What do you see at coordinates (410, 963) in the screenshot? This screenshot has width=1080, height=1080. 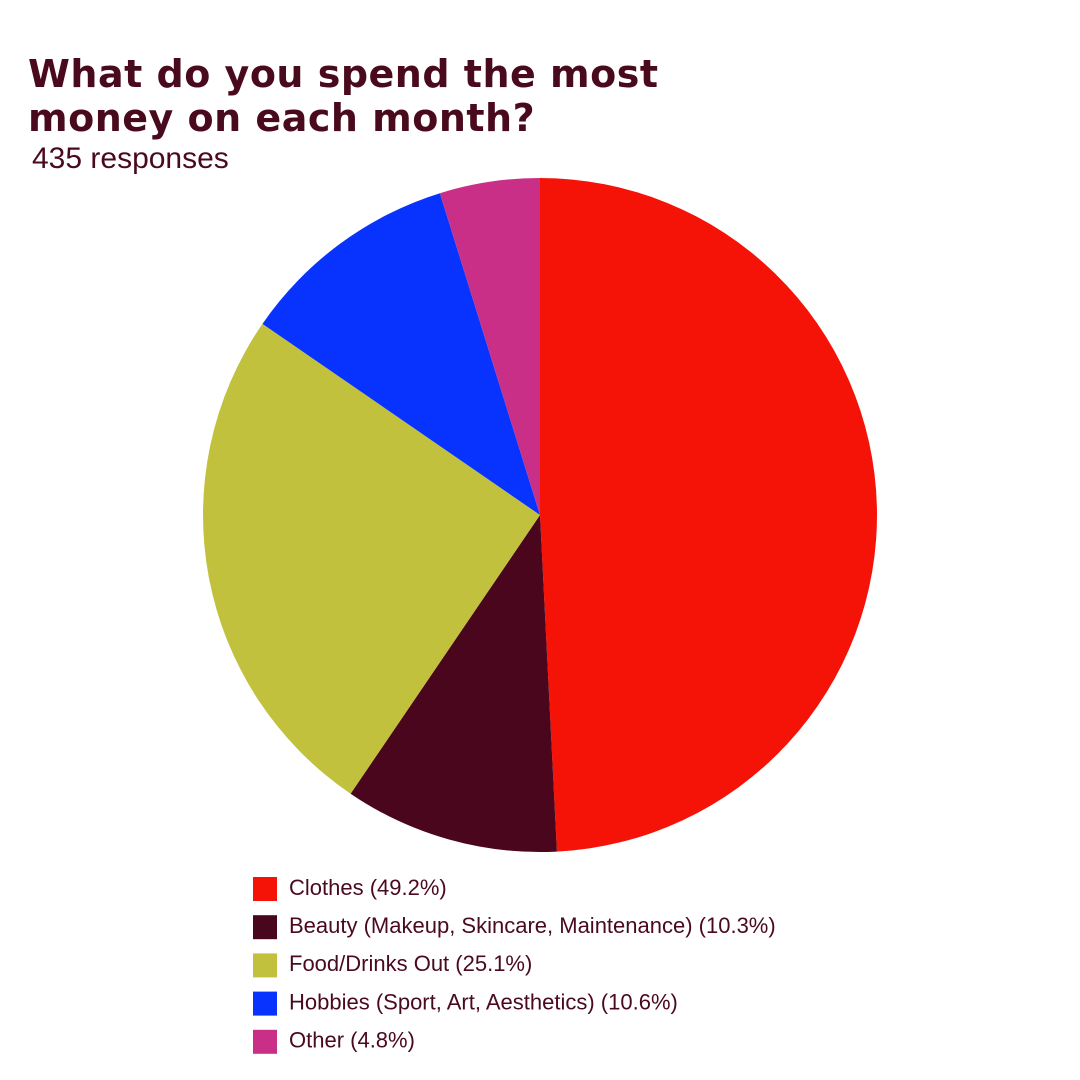 I see `legend-label: Food/Drinks Out (25.1%)` at bounding box center [410, 963].